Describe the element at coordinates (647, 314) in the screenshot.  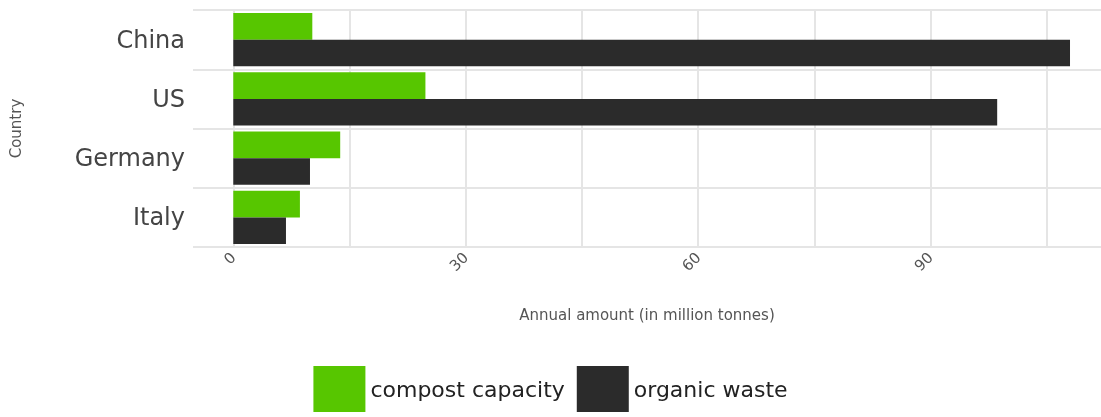
I see `x-axis-title: Annual amount (in million tonnes)` at that location.